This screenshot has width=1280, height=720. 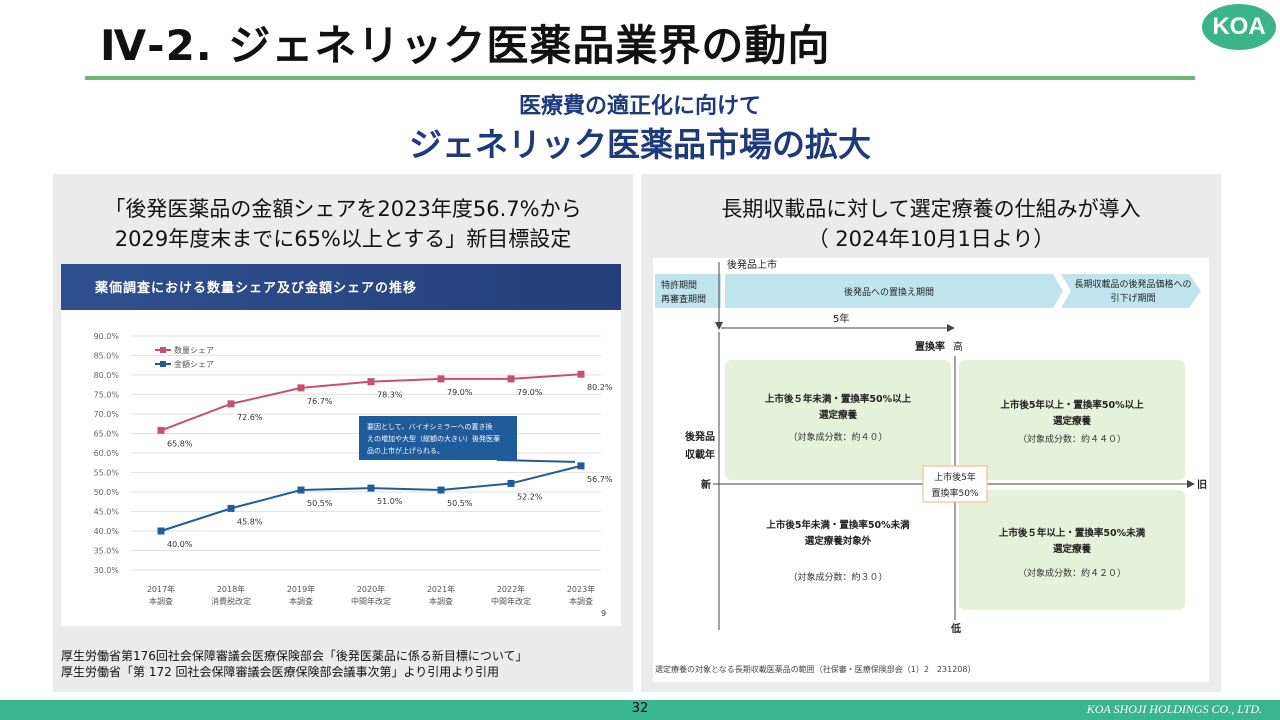 I want to click on patent-label-1: 特許期間, so click(x=679, y=285).